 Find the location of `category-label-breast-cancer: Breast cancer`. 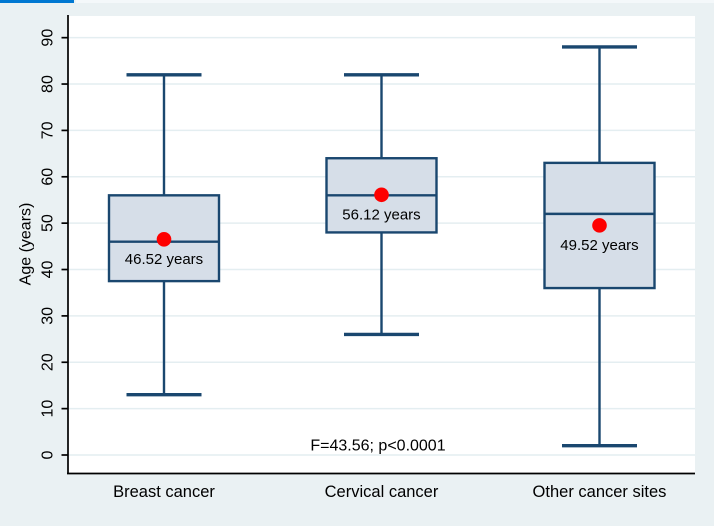

category-label-breast-cancer: Breast cancer is located at coordinates (164, 492).